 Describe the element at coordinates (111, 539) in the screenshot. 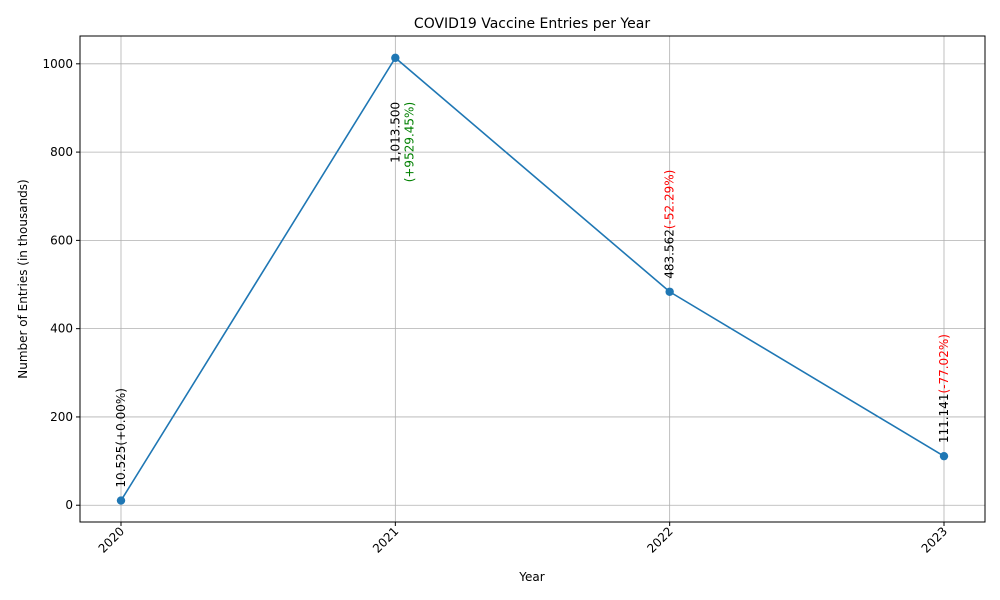

I see `x-tick-label: 2020` at that location.